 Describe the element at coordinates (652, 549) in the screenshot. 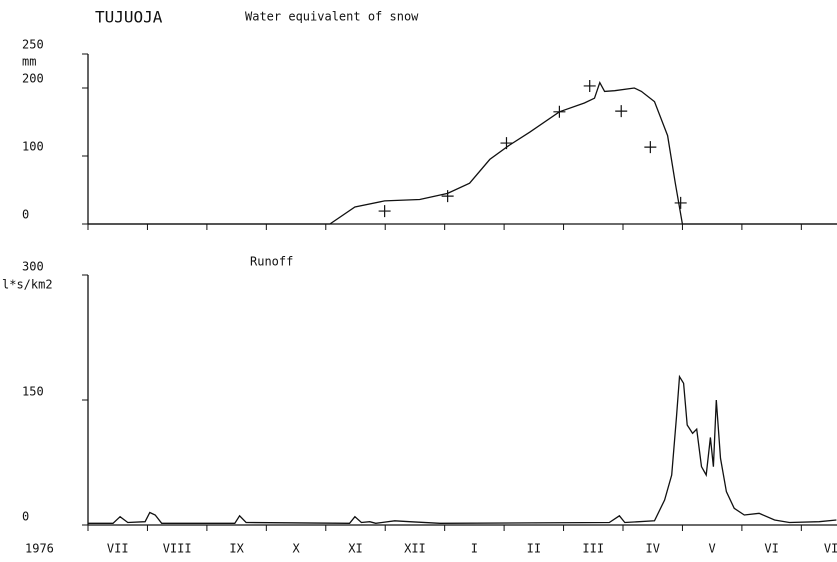

I see `x-tick-label: IV` at that location.